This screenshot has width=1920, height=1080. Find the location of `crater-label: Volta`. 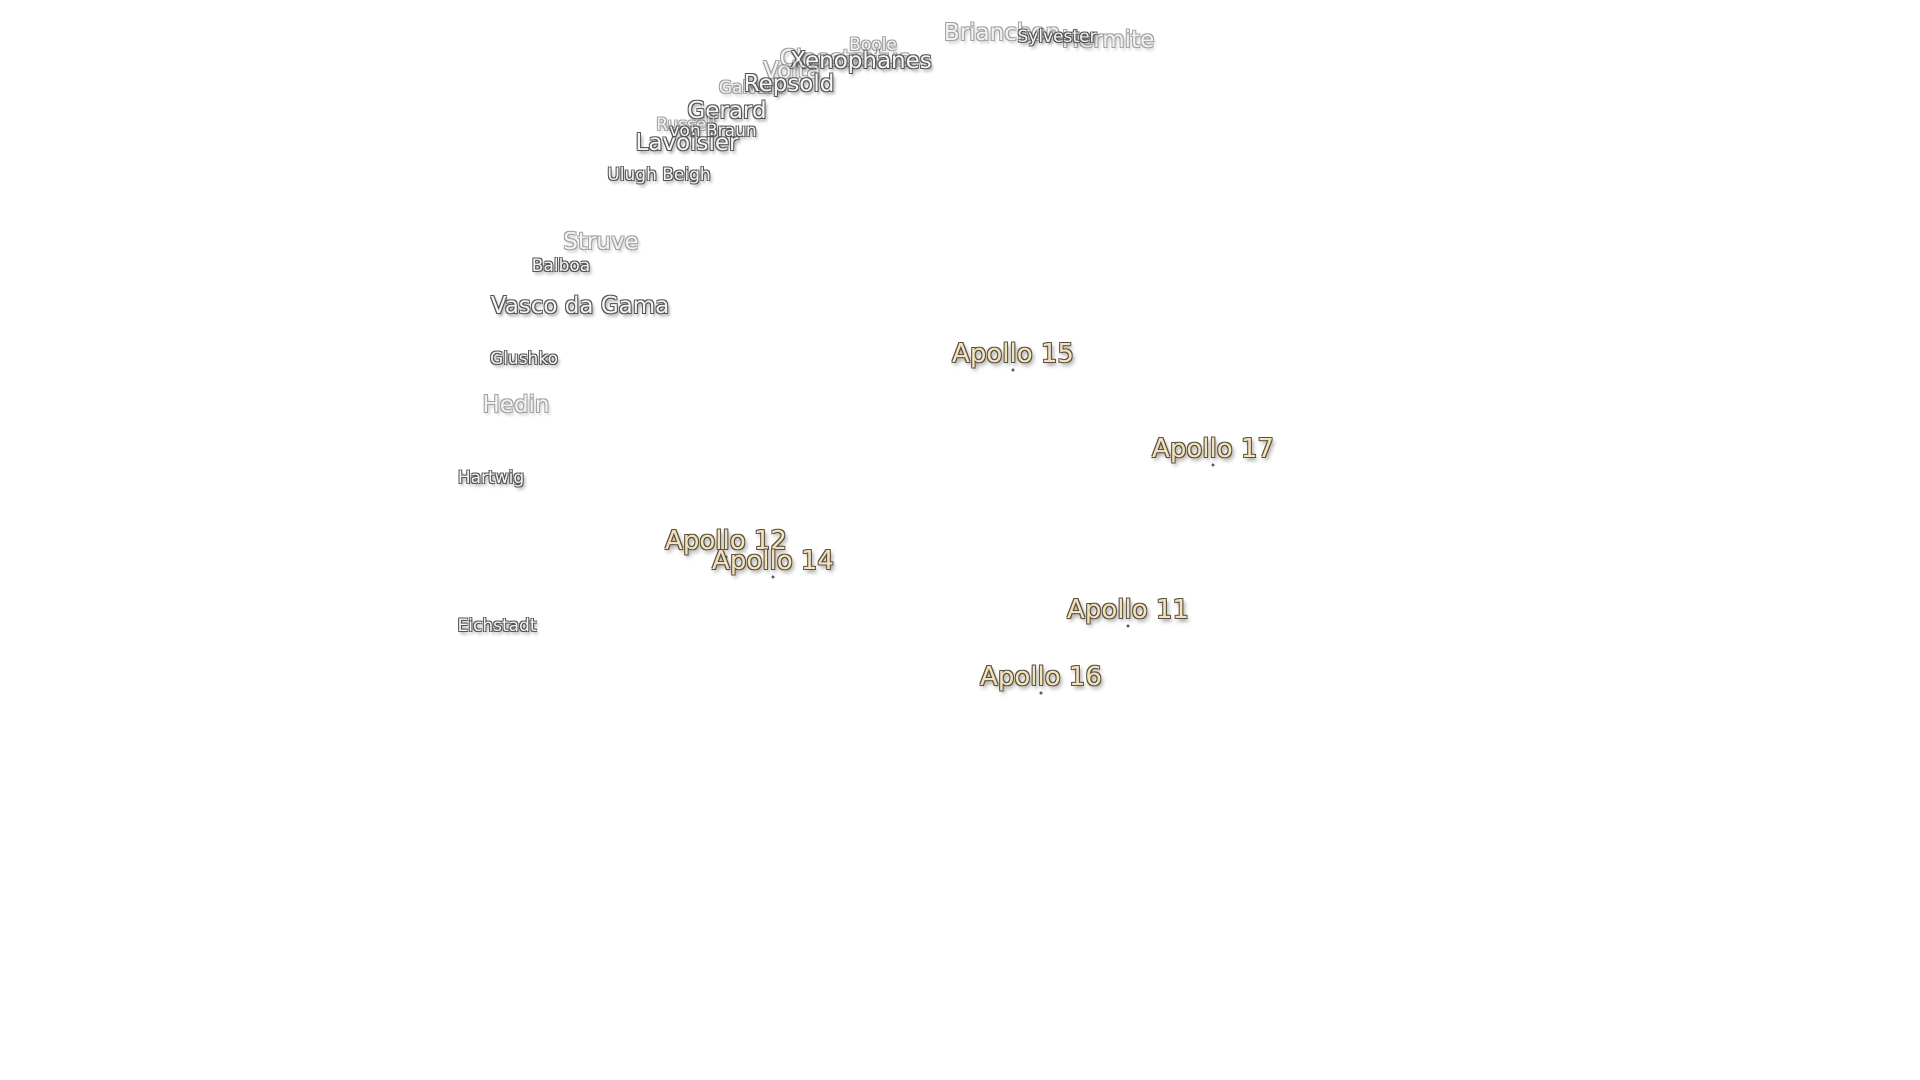

crater-label: Volta is located at coordinates (792, 71).